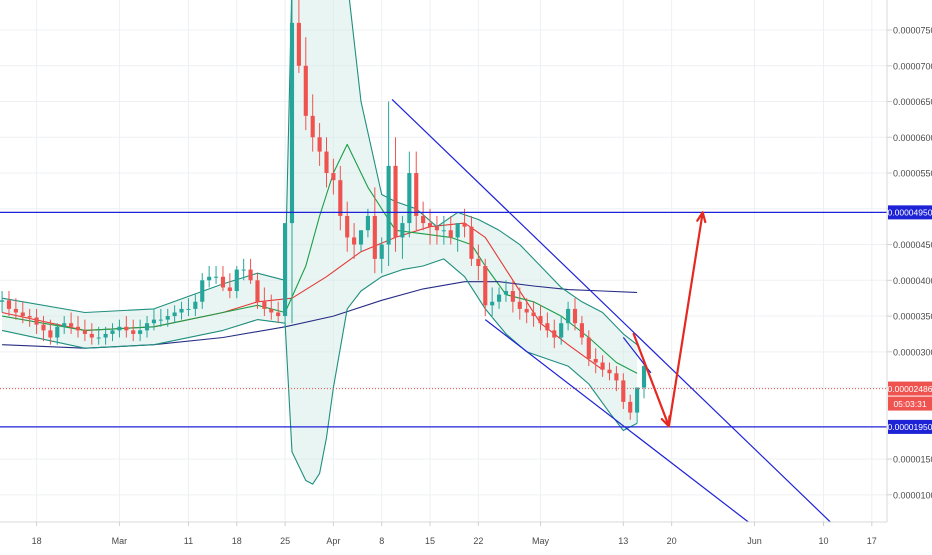 The height and width of the screenshot is (555, 932). What do you see at coordinates (912, 281) in the screenshot?
I see `price-tick-label: 0.00004000` at bounding box center [912, 281].